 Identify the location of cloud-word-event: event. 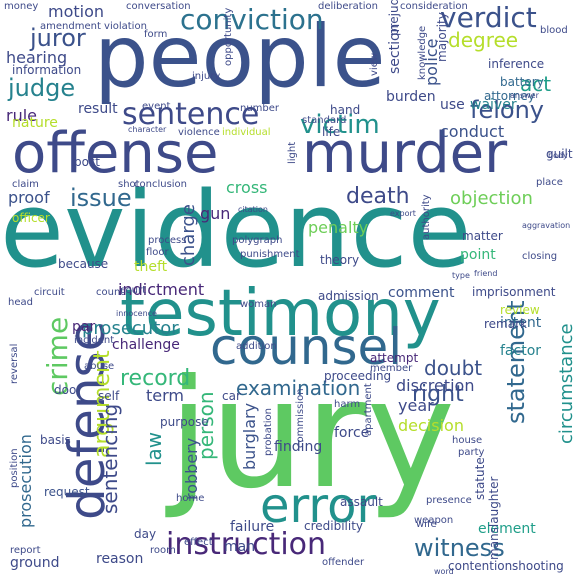
(156, 106).